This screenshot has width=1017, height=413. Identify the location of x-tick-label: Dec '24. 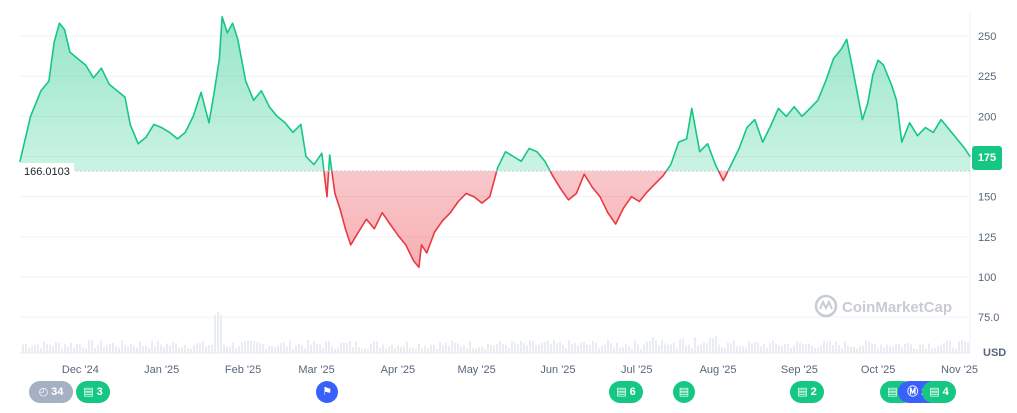
(80, 370).